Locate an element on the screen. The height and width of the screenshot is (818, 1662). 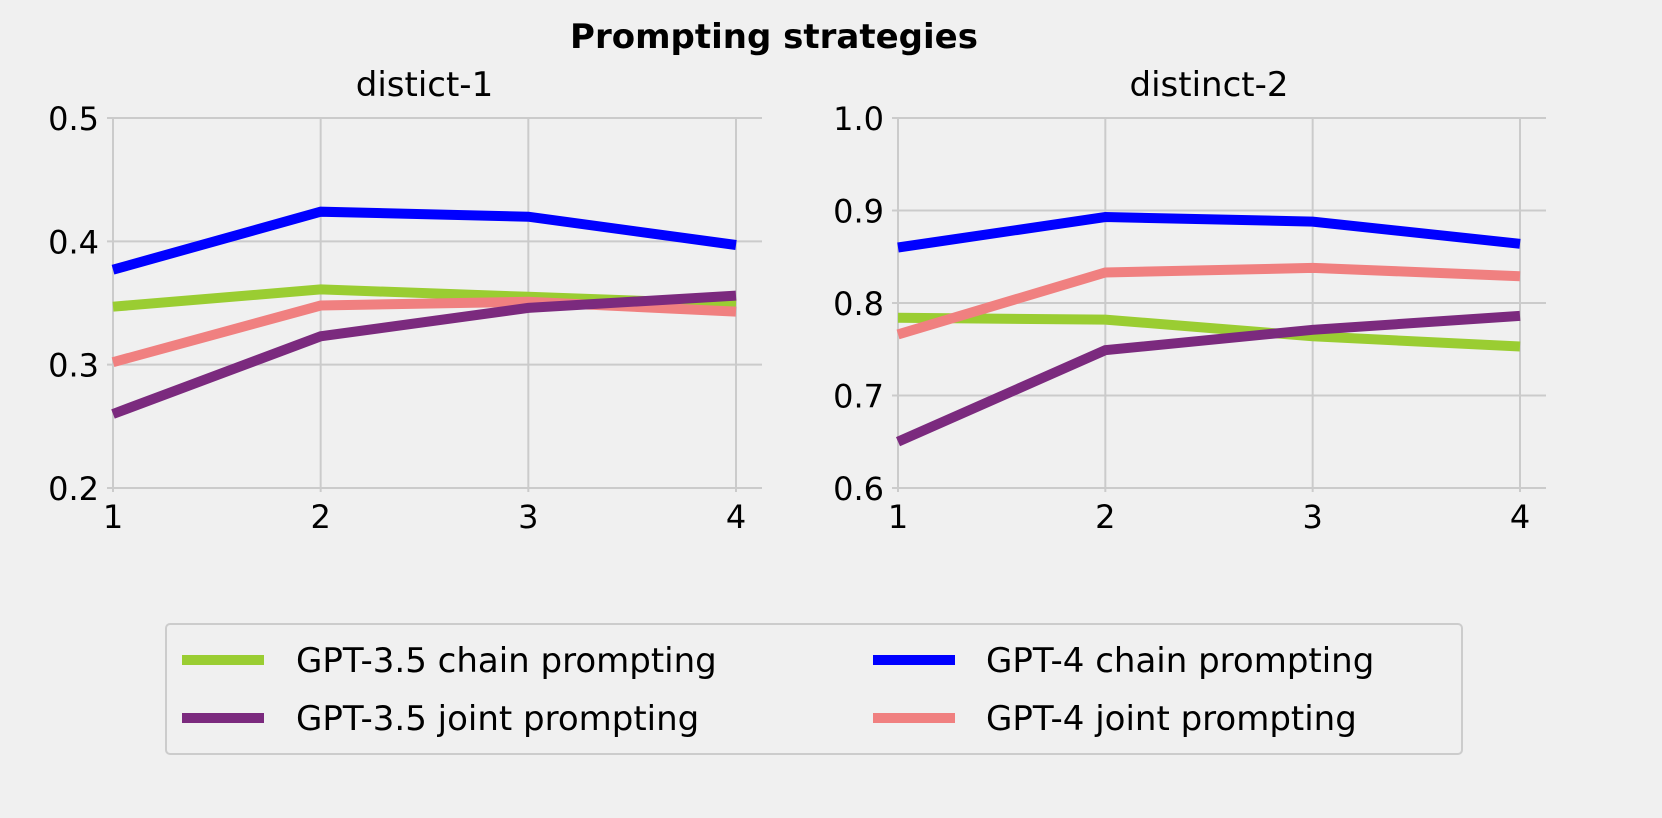
y-tick-label: 1.0 is located at coordinates (858, 119).